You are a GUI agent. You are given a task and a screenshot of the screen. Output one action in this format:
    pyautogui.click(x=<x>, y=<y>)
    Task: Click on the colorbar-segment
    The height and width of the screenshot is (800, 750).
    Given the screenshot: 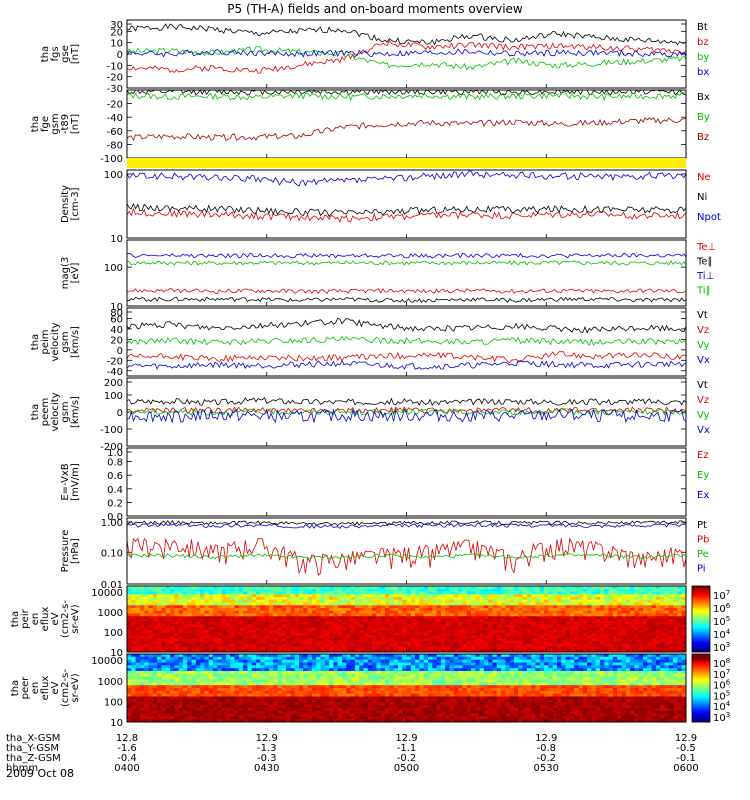 What is the action you would take?
    pyautogui.click(x=701, y=613)
    